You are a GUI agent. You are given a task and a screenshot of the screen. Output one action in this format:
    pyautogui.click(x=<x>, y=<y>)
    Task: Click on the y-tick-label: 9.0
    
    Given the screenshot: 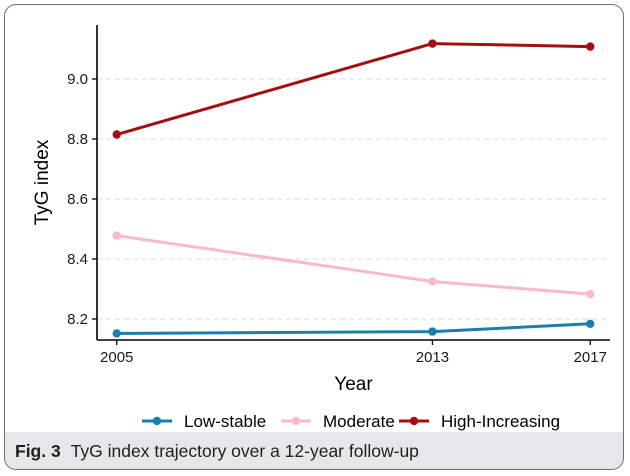 What is the action you would take?
    pyautogui.click(x=77, y=79)
    